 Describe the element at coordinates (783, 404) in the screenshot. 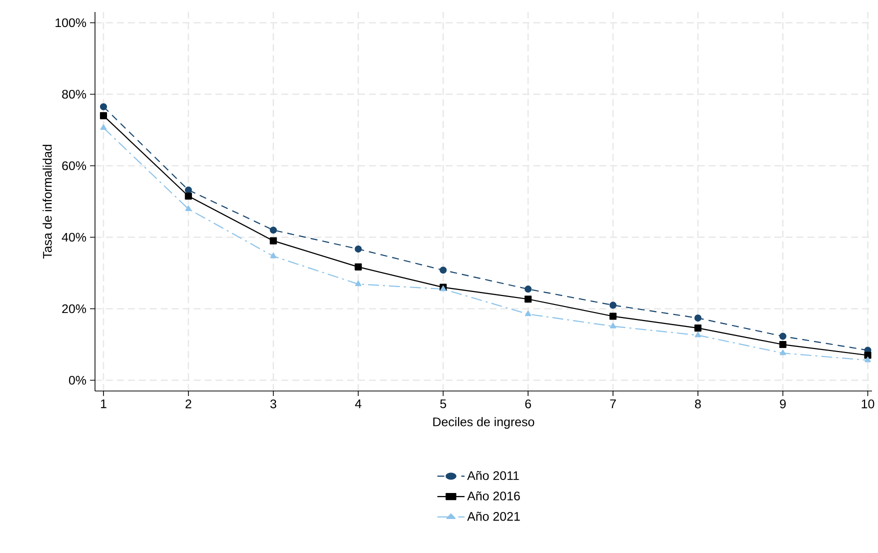

I see `x-tick-label: 9` at that location.